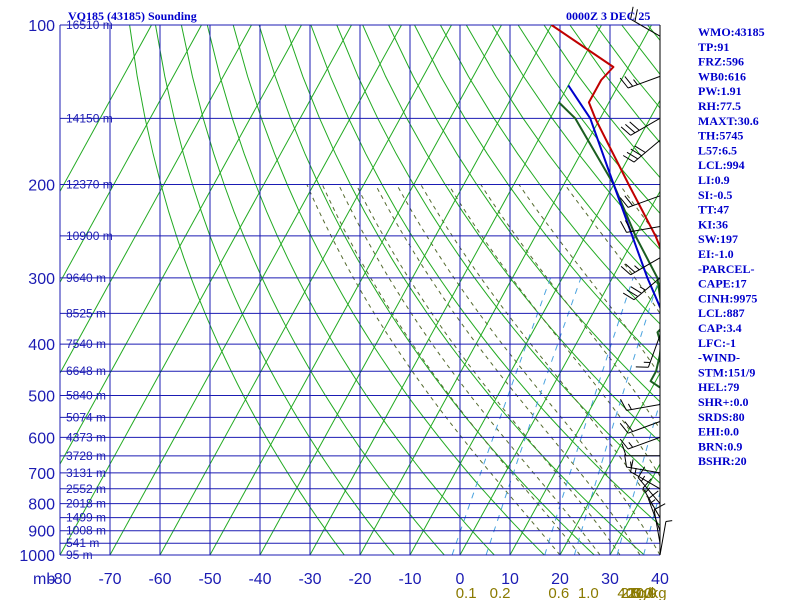 The width and height of the screenshot is (800, 600). Describe the element at coordinates (37, 556) in the screenshot. I see `pressure-tick-label: 1000` at that location.